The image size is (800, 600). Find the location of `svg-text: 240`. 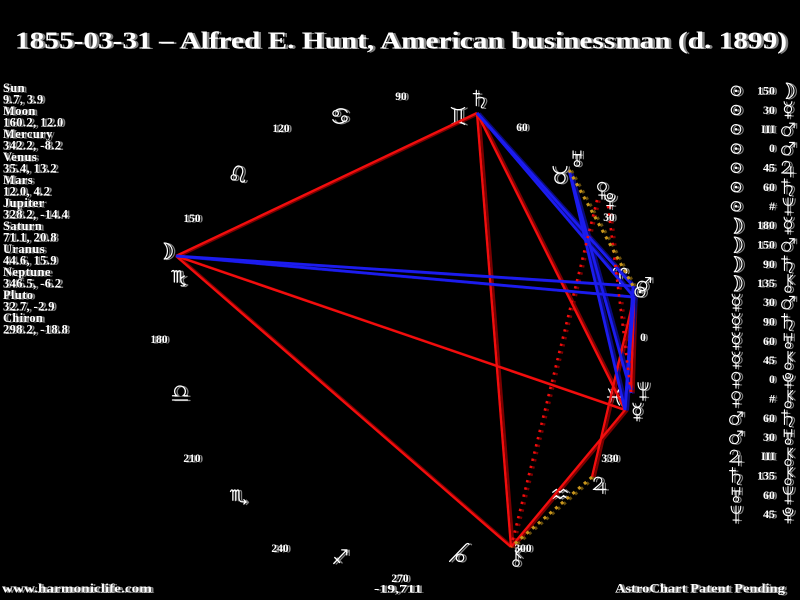

svg-text: 240 is located at coordinates (280, 549).